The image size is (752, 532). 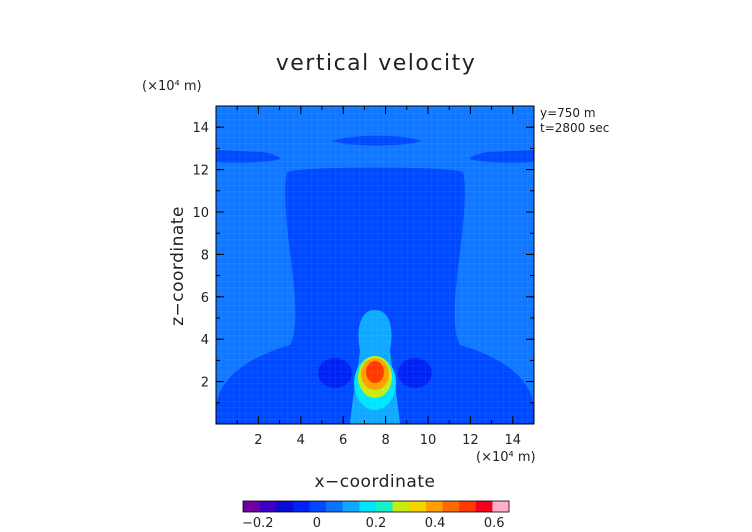 I want to click on x-tick-label: 12, so click(x=470, y=440).